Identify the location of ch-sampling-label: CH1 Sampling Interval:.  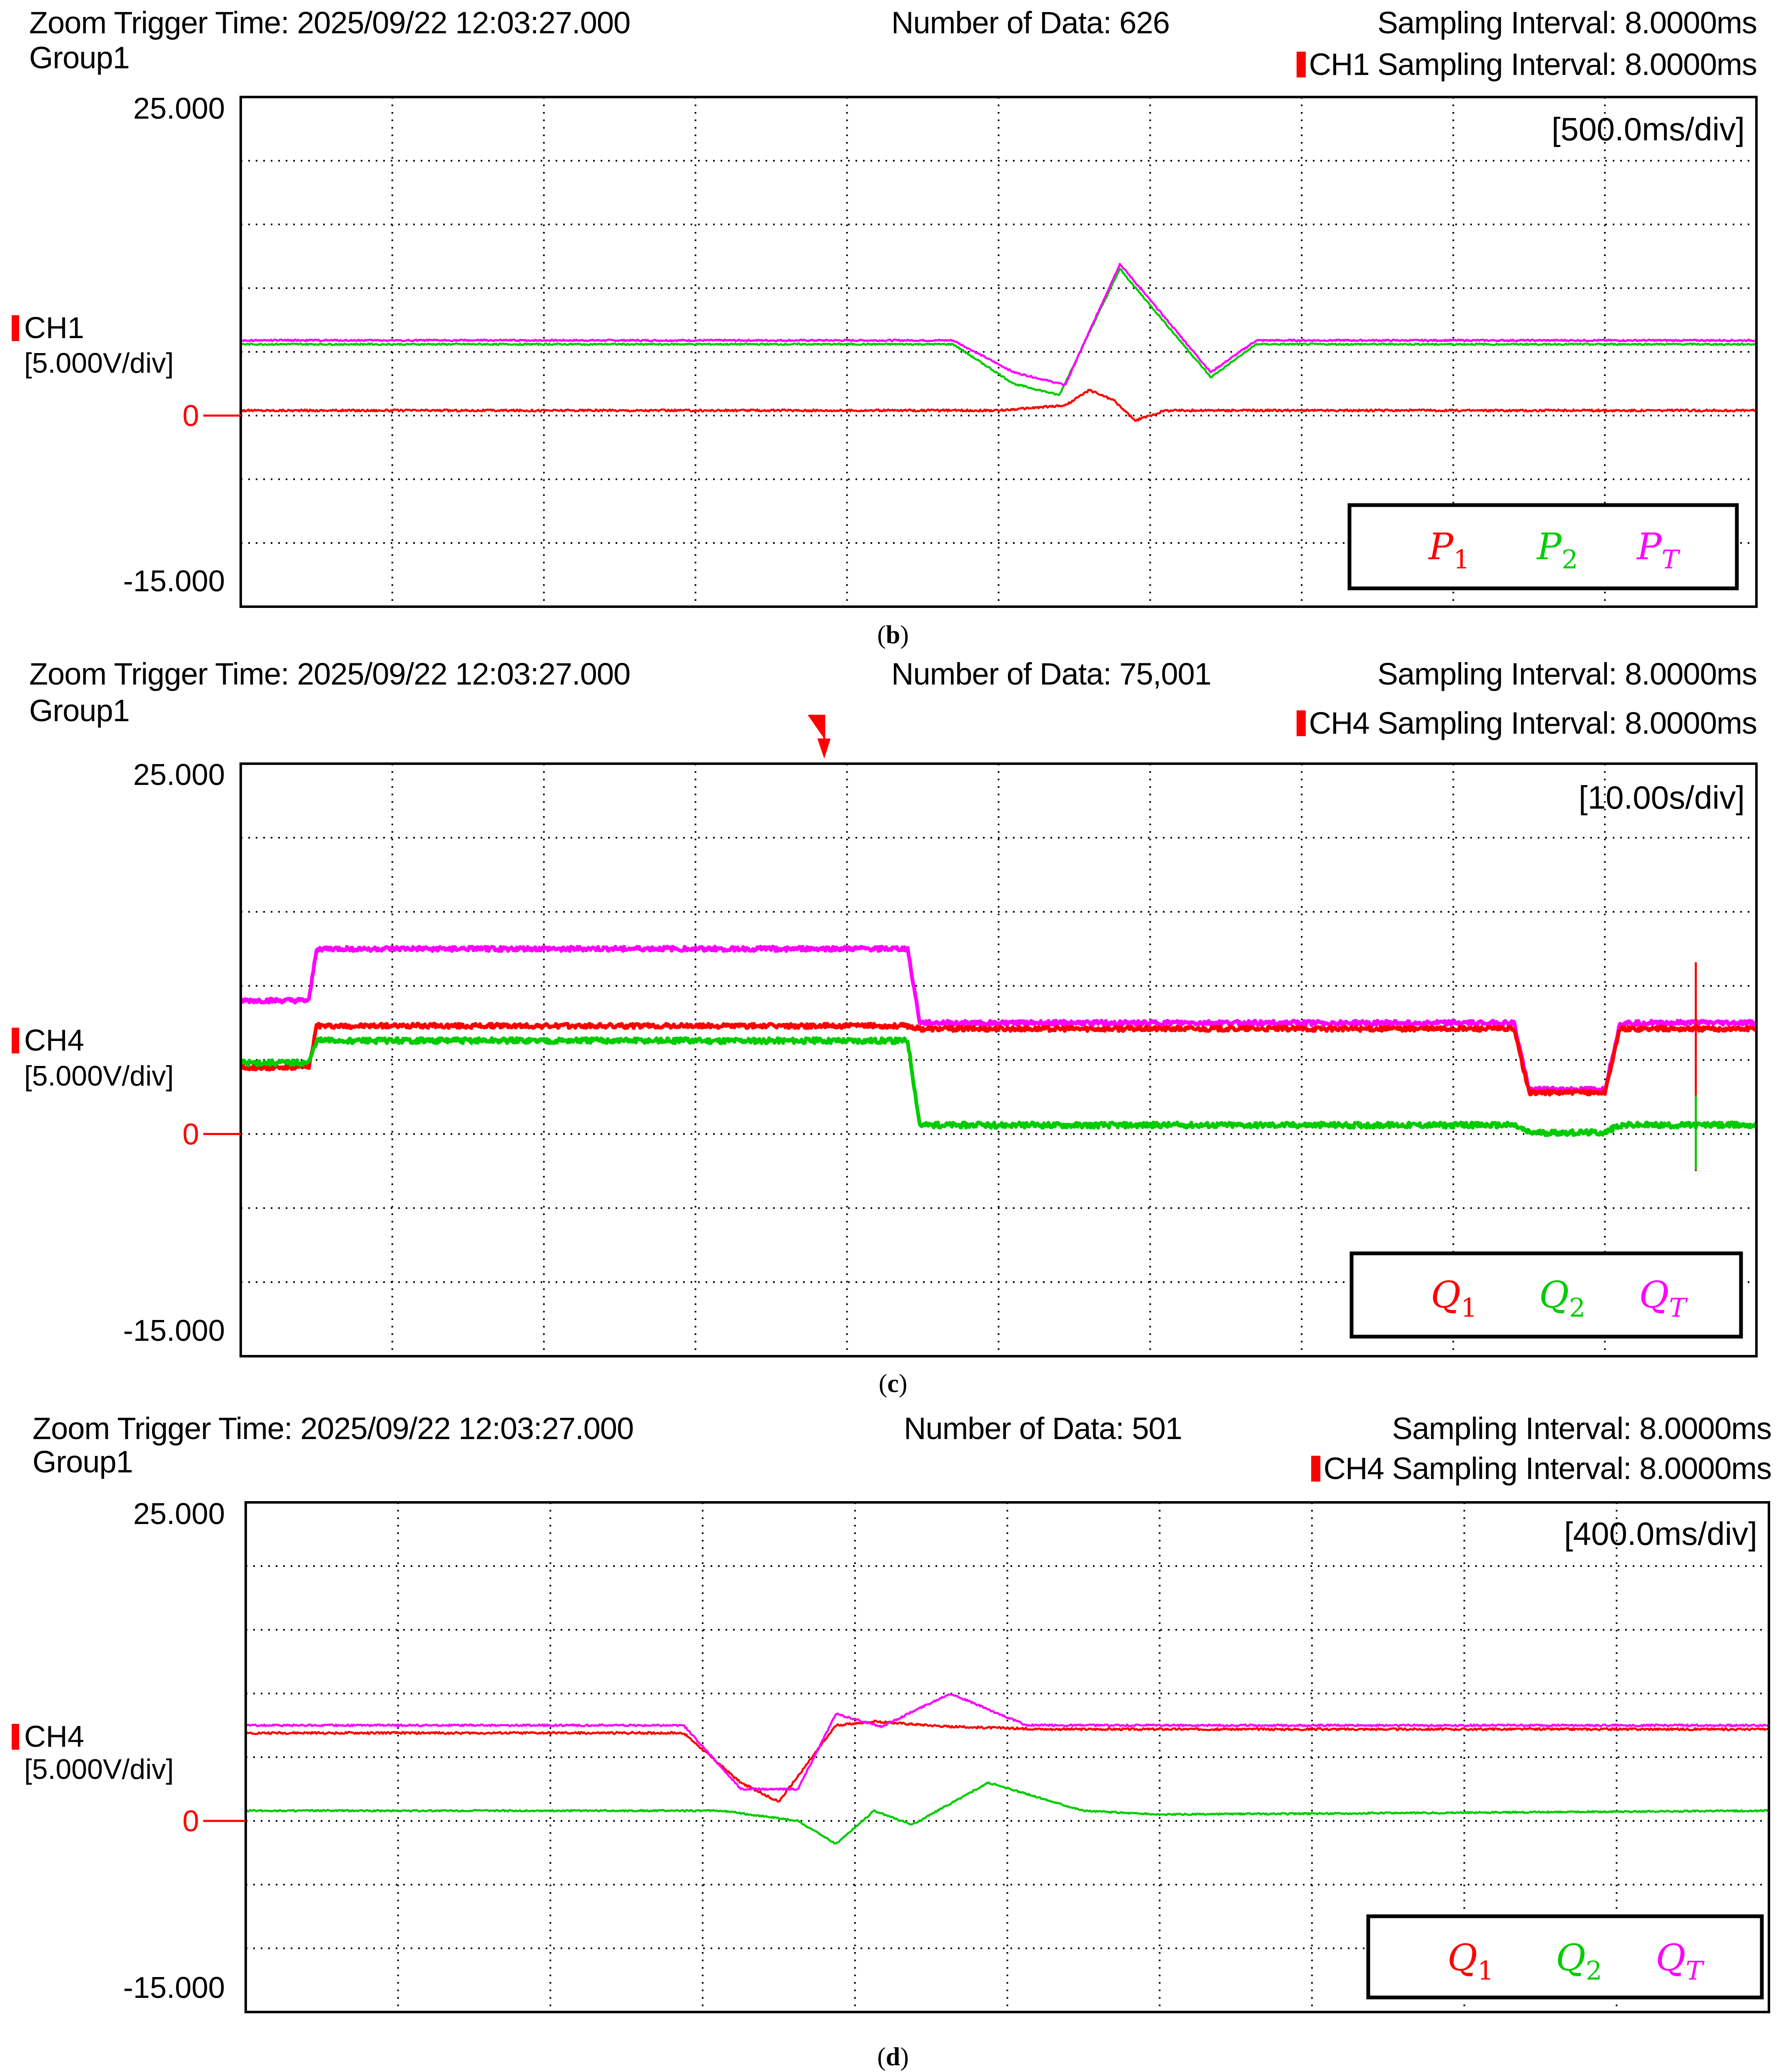
(1463, 64).